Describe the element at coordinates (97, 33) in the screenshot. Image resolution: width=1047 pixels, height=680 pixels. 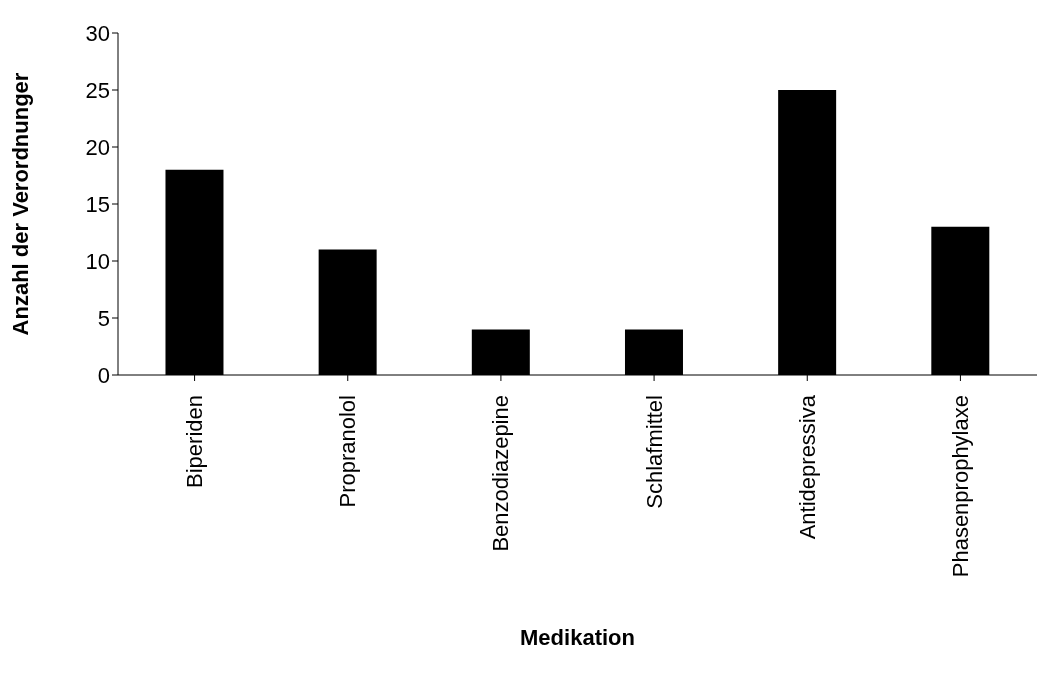
I see `y-tick-label: 30` at that location.